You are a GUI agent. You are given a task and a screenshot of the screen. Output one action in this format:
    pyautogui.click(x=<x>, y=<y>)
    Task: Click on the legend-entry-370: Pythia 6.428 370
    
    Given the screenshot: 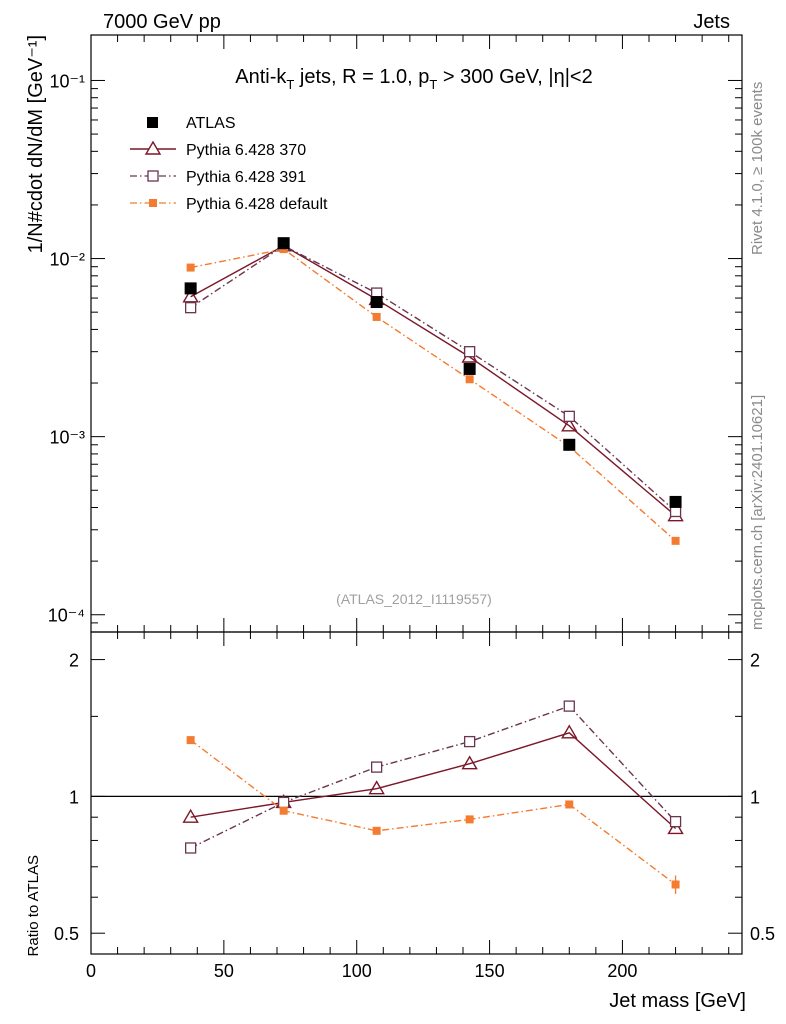 What is the action you would take?
    pyautogui.click(x=218, y=149)
    